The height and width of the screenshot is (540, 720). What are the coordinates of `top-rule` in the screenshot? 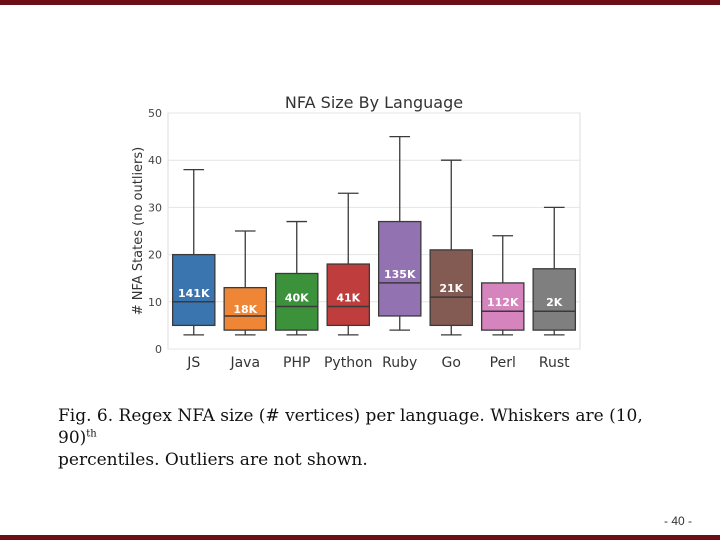 It's located at (360, 2).